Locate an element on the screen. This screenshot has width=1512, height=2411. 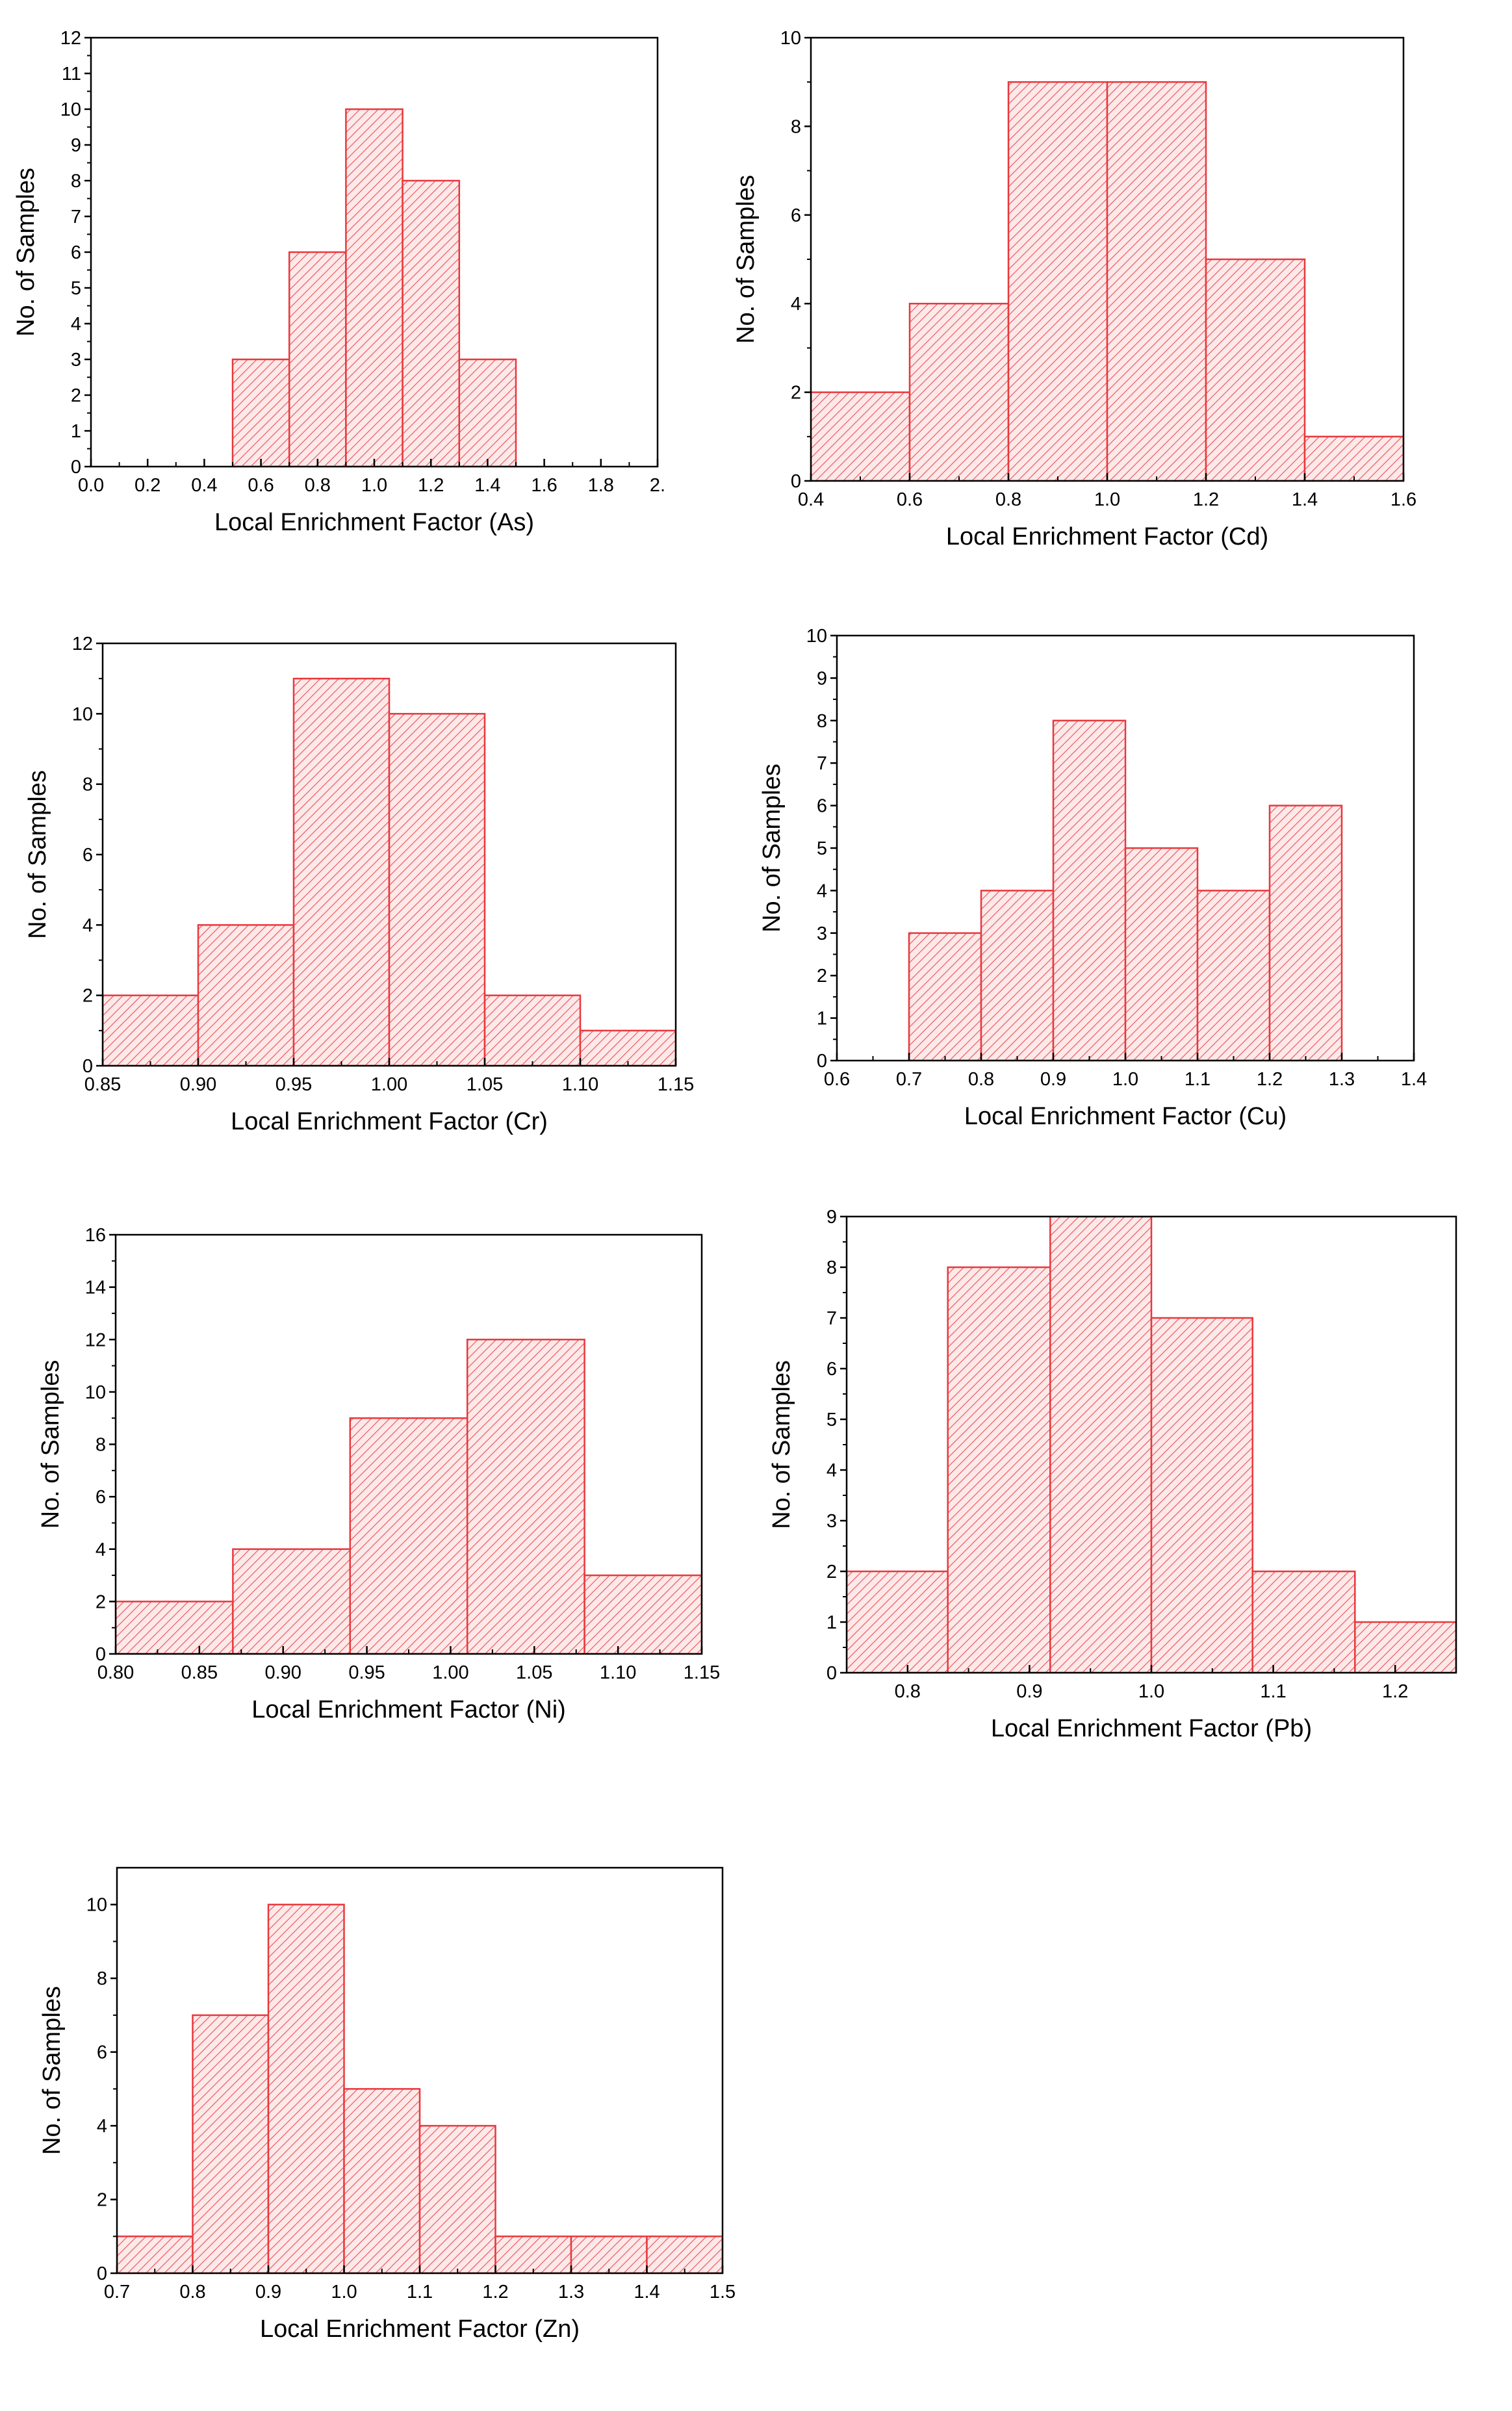
x-tick-label: 1.15 is located at coordinates (702, 1672).